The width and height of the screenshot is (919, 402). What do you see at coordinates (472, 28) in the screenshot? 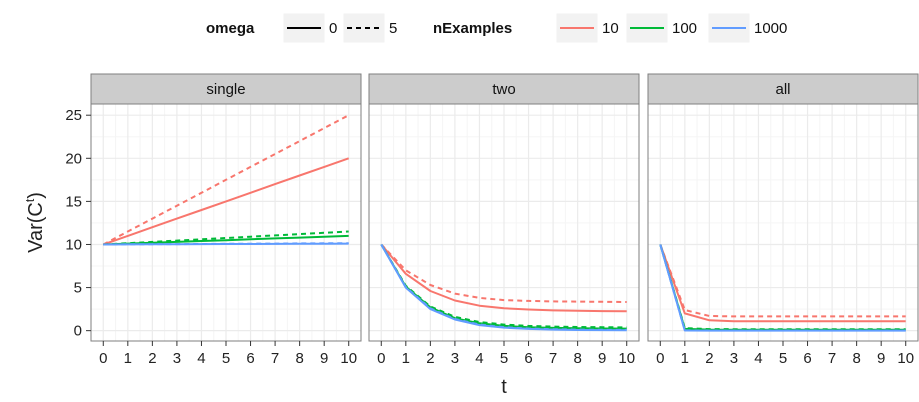
I see `legend-title-nexamples: nExamples` at bounding box center [472, 28].